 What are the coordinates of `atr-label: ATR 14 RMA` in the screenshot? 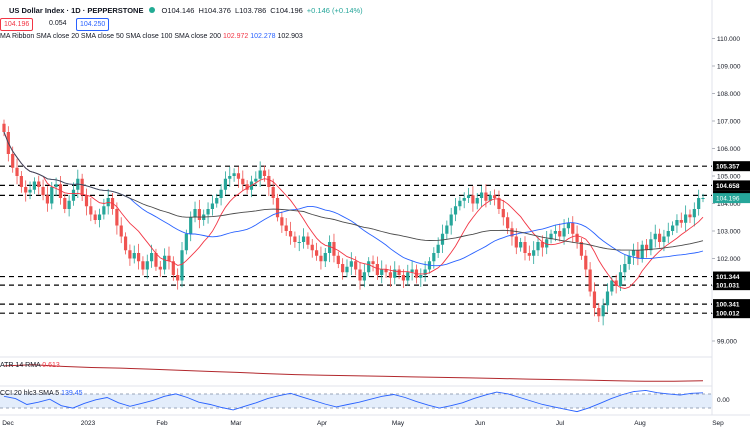 It's located at (20, 365).